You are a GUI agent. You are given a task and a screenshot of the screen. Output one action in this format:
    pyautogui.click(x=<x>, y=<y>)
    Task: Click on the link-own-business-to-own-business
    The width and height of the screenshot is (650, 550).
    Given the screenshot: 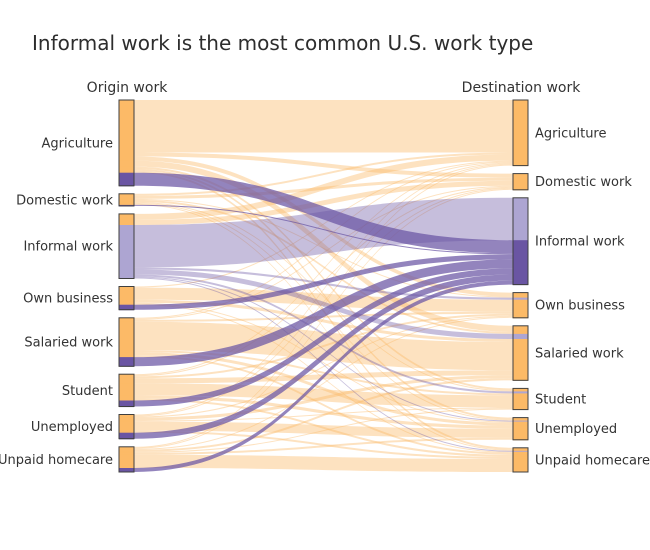 What is the action you would take?
    pyautogui.click(x=323, y=299)
    